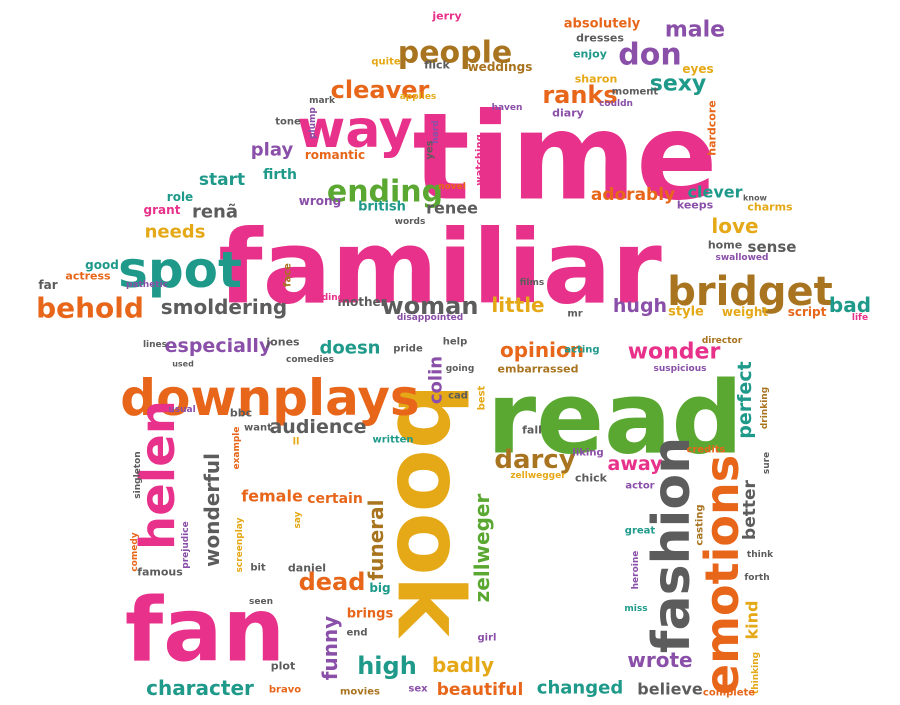 The width and height of the screenshot is (900, 705). Describe the element at coordinates (712, 128) in the screenshot. I see `word-hardcore: hardcore` at that location.